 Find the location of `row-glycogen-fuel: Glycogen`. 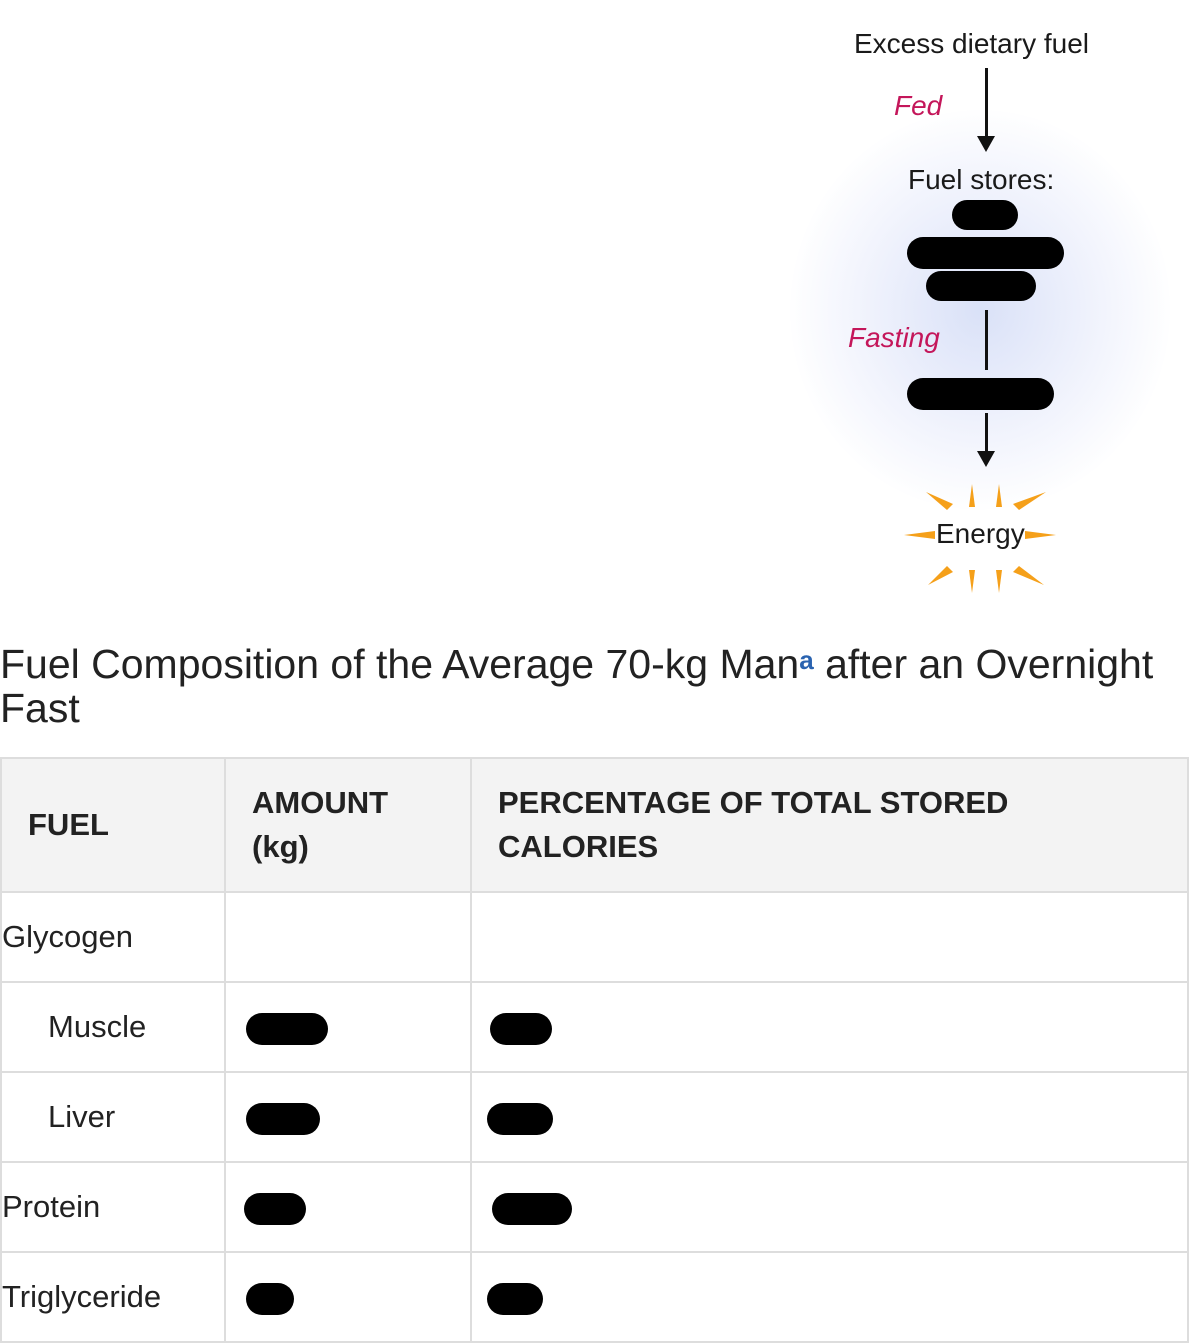

row-glycogen-fuel: Glycogen is located at coordinates (113, 937).